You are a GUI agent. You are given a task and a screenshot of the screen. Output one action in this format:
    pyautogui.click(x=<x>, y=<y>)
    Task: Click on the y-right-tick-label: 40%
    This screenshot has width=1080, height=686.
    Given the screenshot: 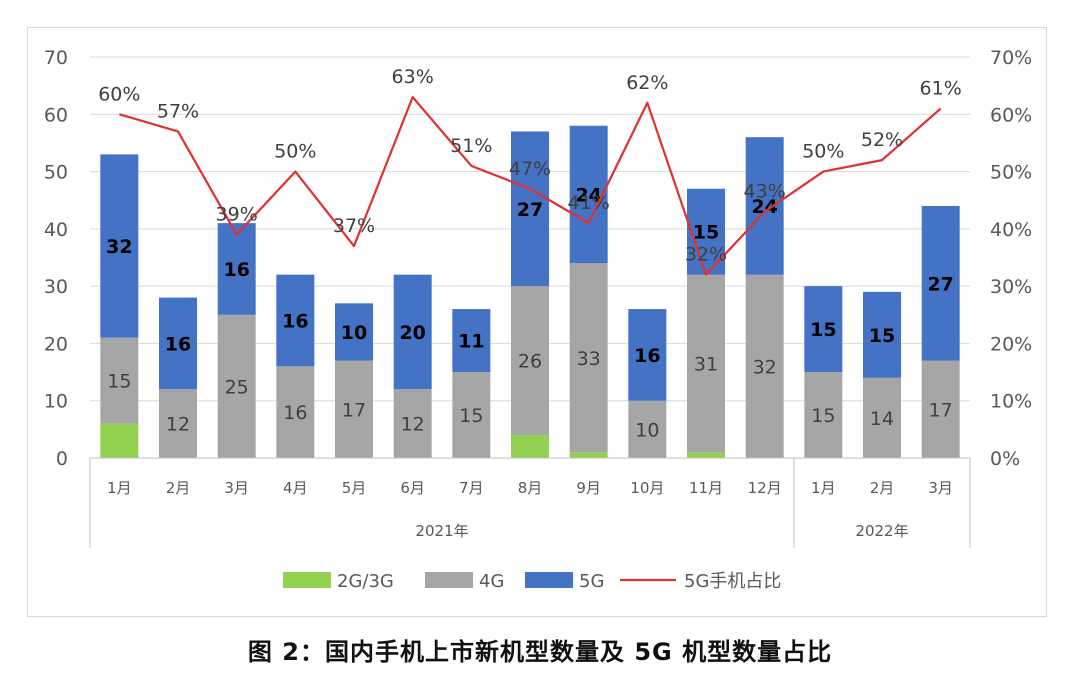 What is the action you would take?
    pyautogui.click(x=1011, y=230)
    